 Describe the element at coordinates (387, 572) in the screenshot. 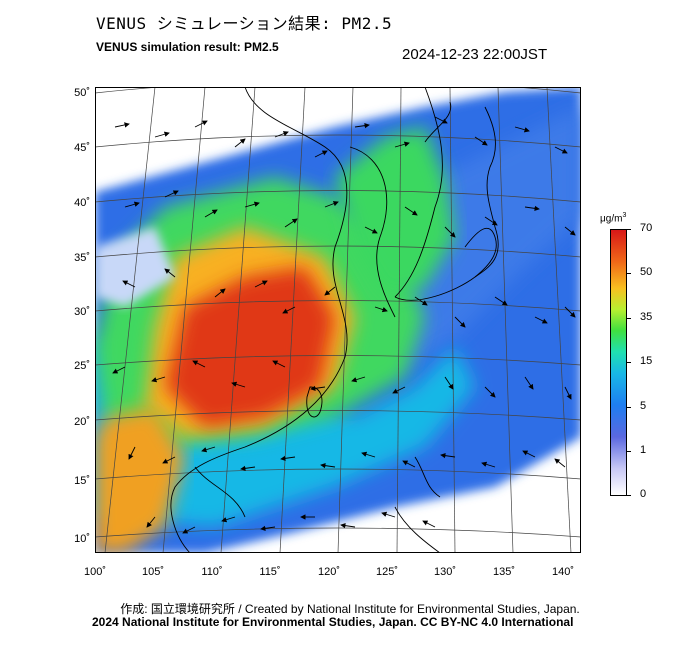

I see `lon-label-125: 125˚` at that location.